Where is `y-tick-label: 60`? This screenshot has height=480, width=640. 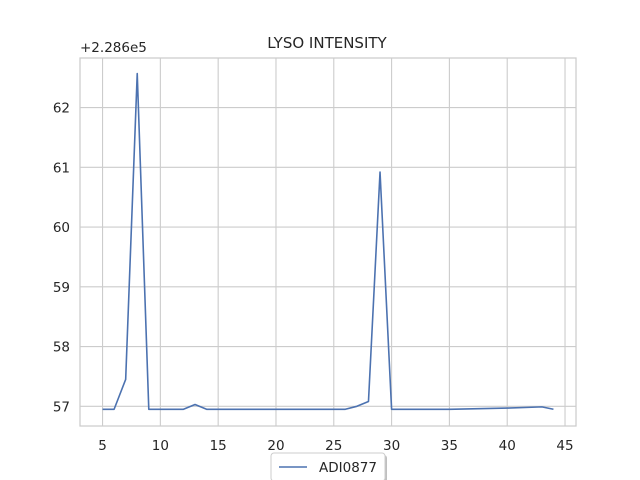 y-tick-label: 60 is located at coordinates (61, 228).